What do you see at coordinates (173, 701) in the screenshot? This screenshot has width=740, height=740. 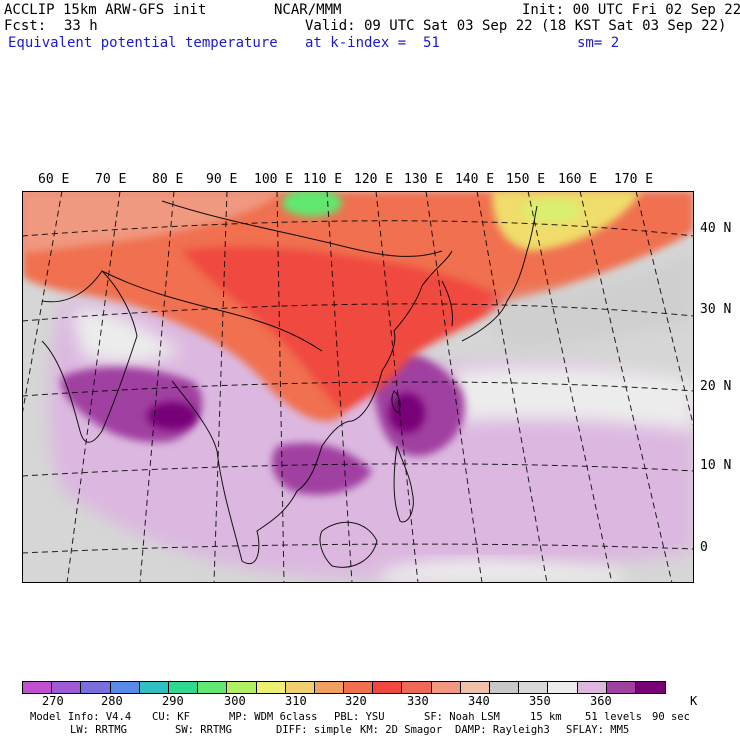 I see `colorbar-label-290: 290` at bounding box center [173, 701].